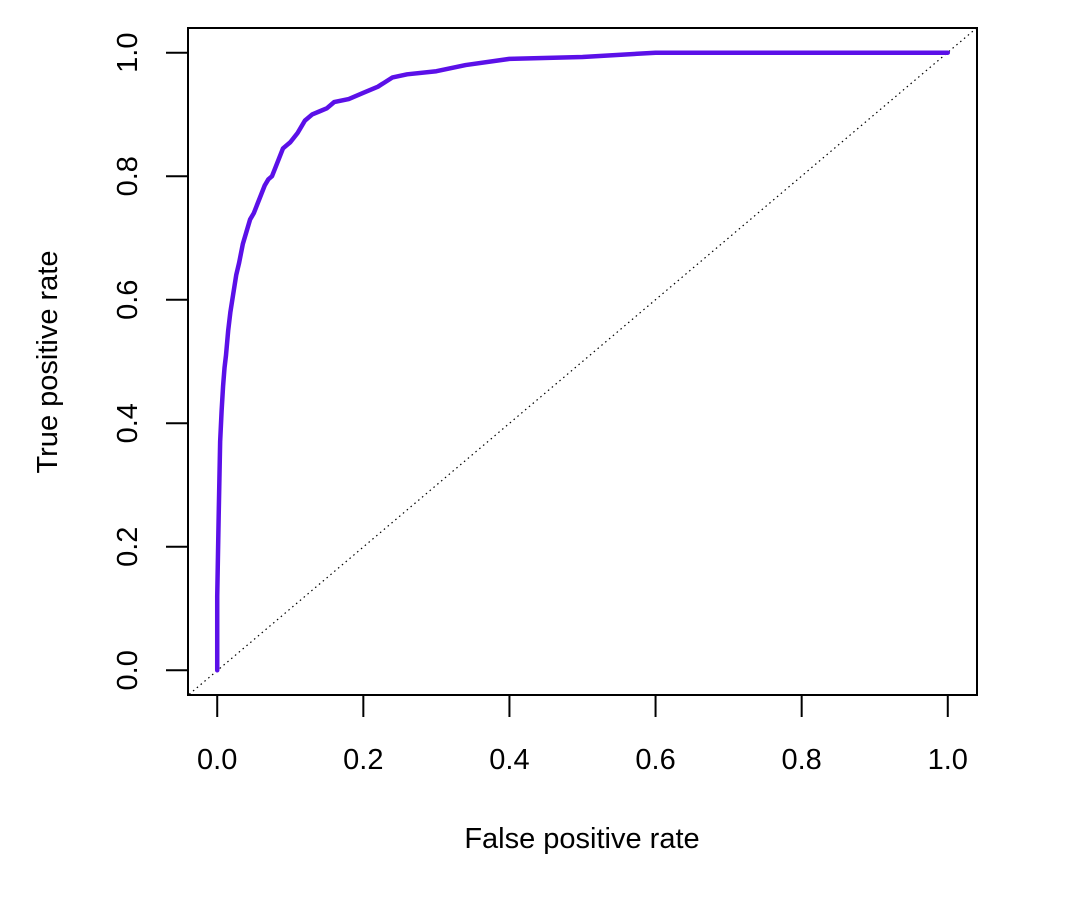 Image resolution: width=1090 pixels, height=902 pixels. I want to click on x-tick-label: 0.8, so click(802, 760).